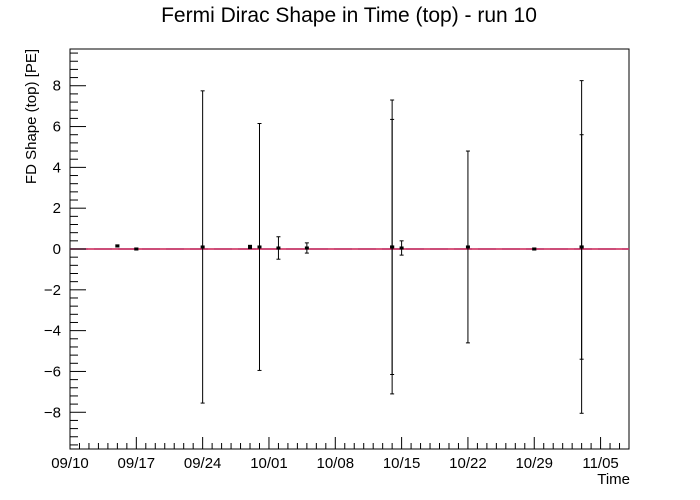 The height and width of the screenshot is (500, 700). What do you see at coordinates (52, 371) in the screenshot?
I see `y-tick-label: −6` at bounding box center [52, 371].